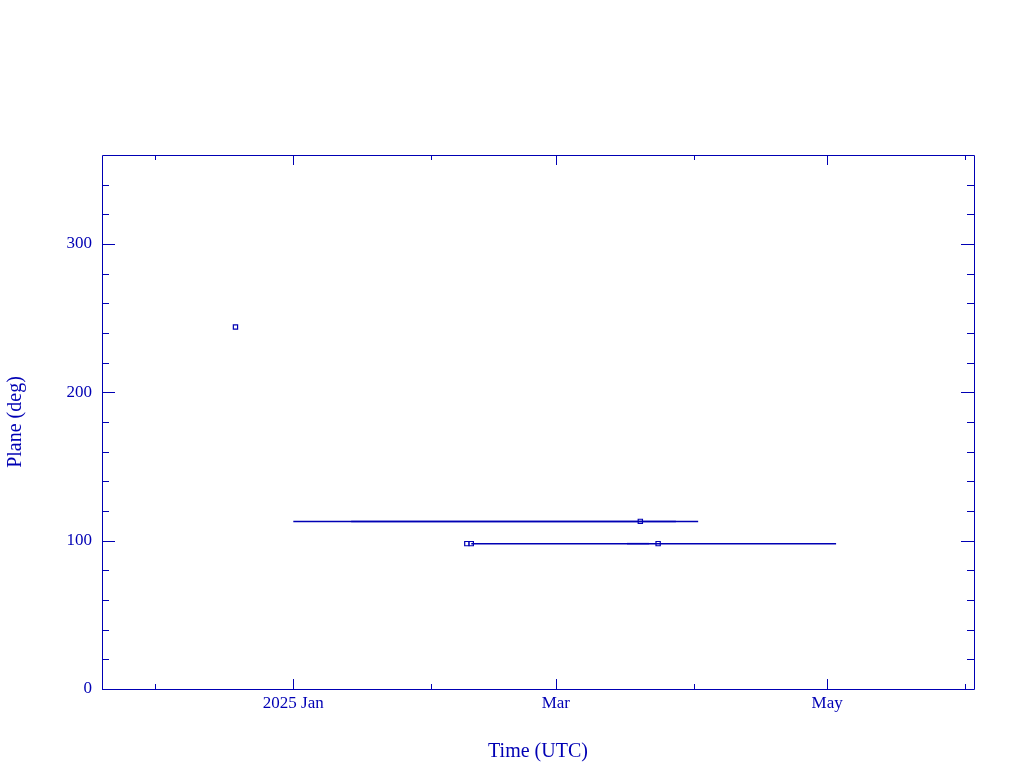  What do you see at coordinates (79, 391) in the screenshot?
I see `y-tick-label: 200` at bounding box center [79, 391].